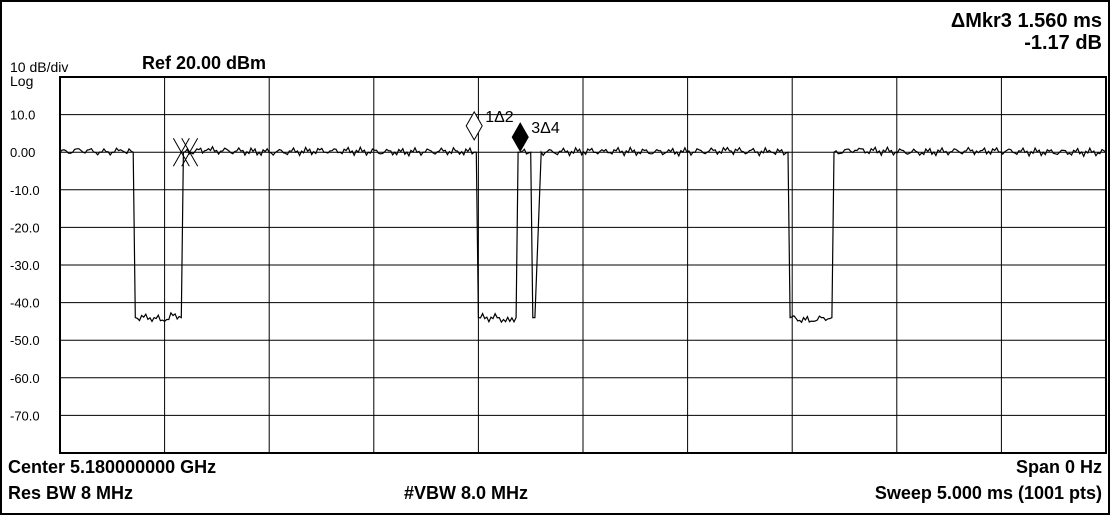 The width and height of the screenshot is (1110, 515). Describe the element at coordinates (25, 378) in the screenshot. I see `y-tick-label: -60.0` at that location.